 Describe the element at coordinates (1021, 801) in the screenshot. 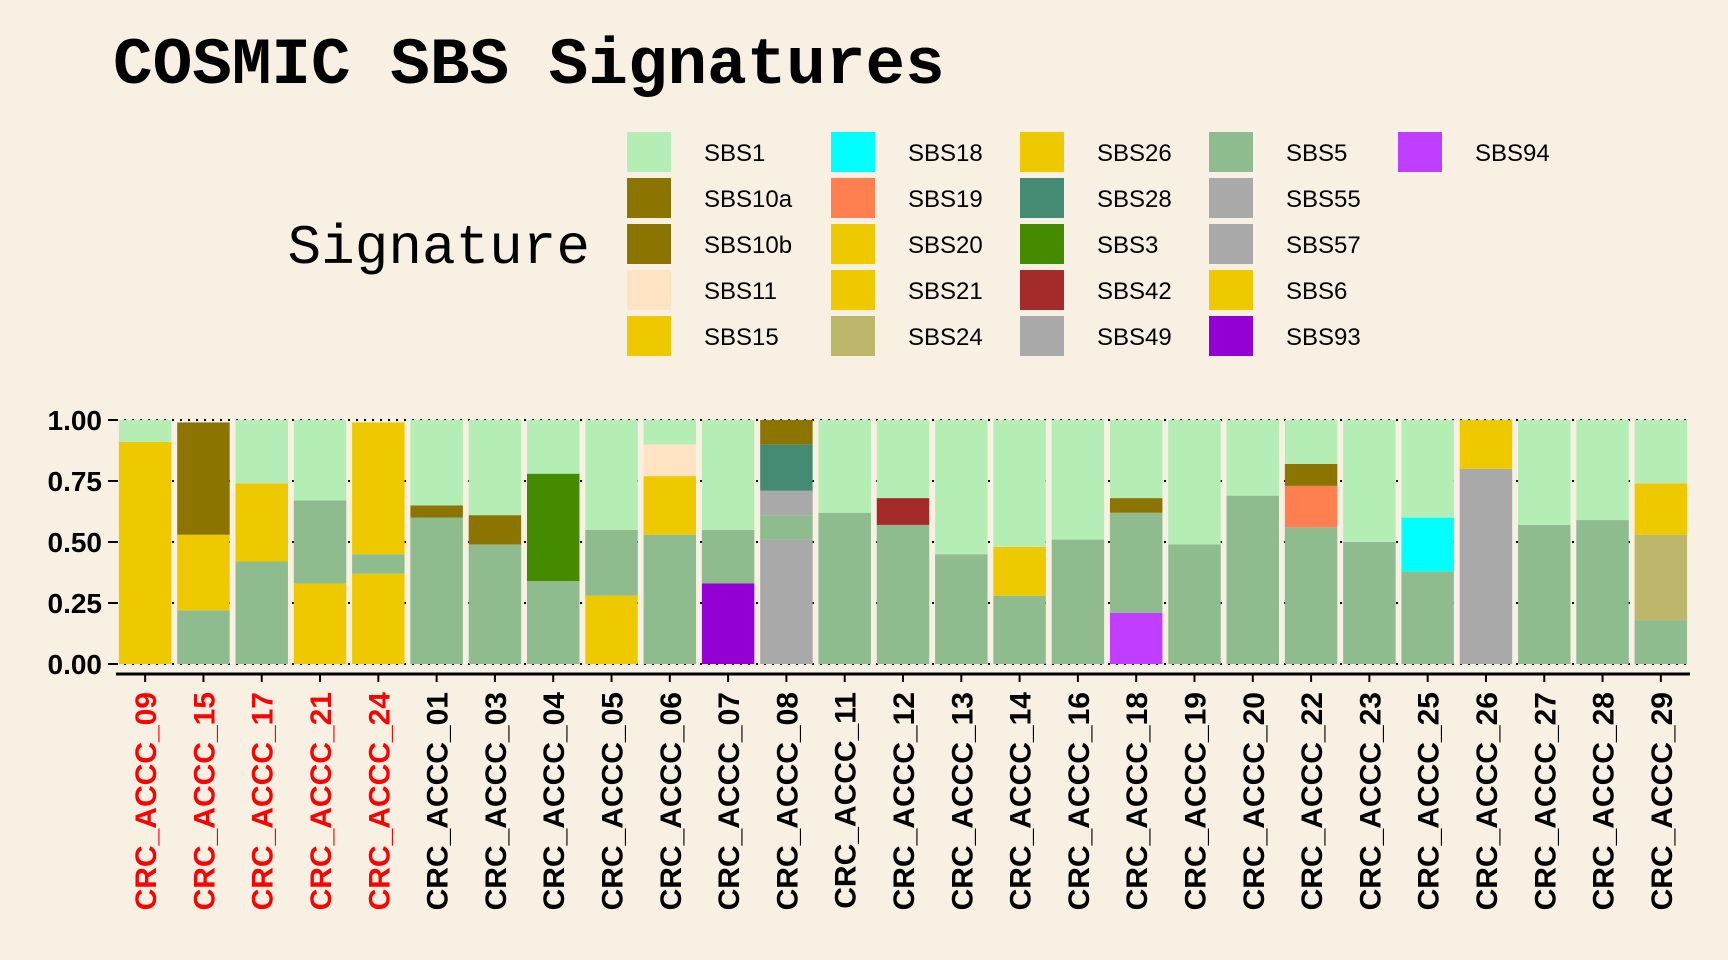

I see `x-tick-label: CRC_ACCC_14` at that location.